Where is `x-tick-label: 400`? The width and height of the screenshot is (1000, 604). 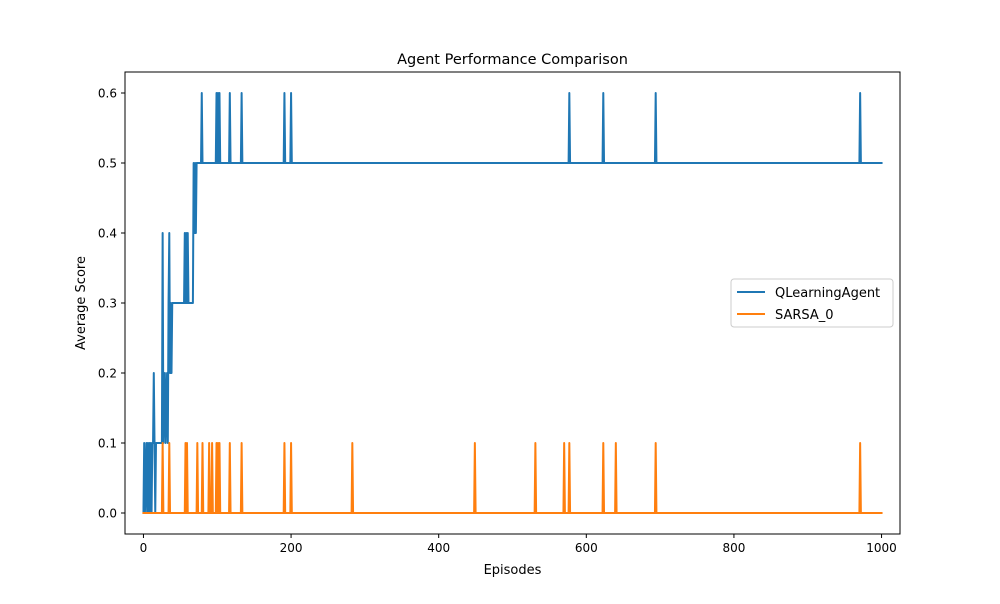
x-tick-label: 400 is located at coordinates (438, 548).